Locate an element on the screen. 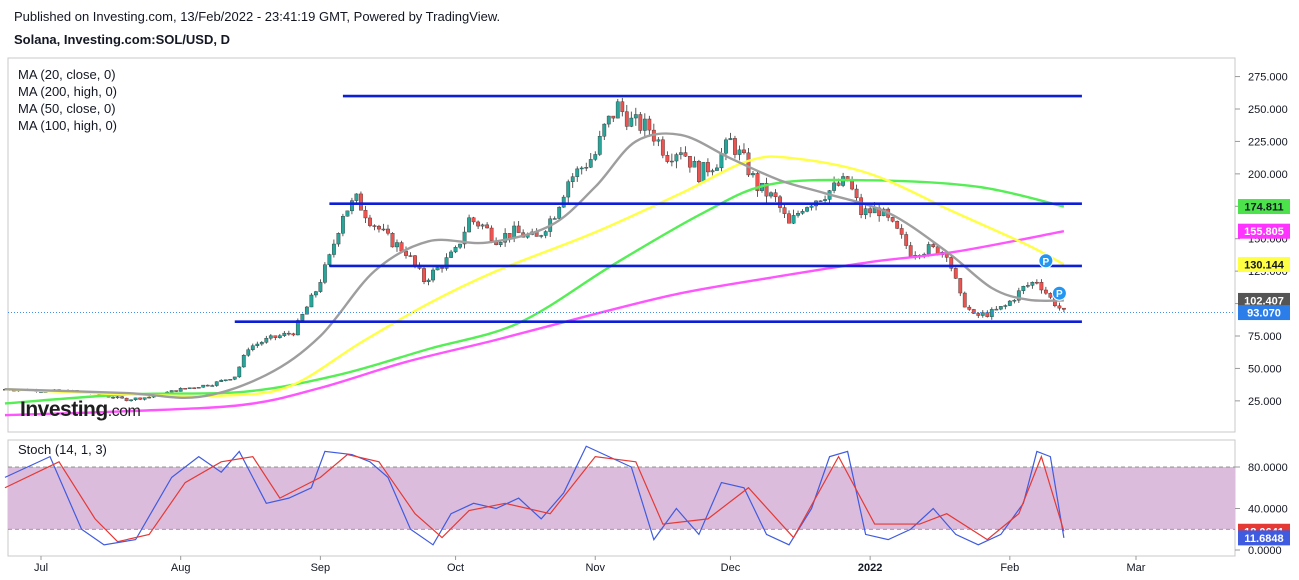 This screenshot has height=580, width=1299. y-tick-label: 25.000 is located at coordinates (1265, 402).